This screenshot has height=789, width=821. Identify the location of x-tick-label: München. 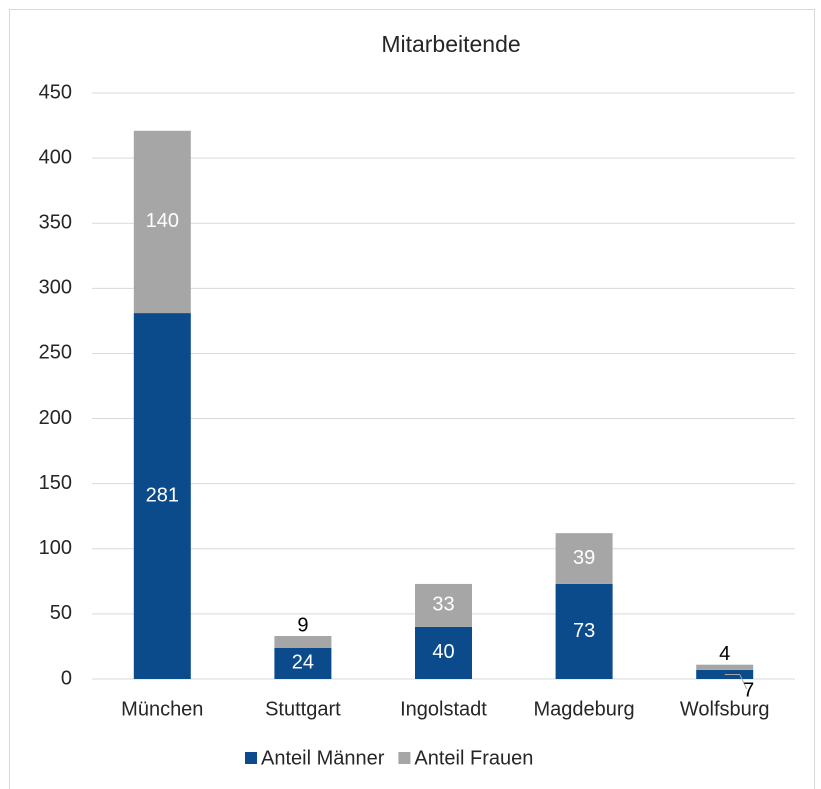
(162, 709).